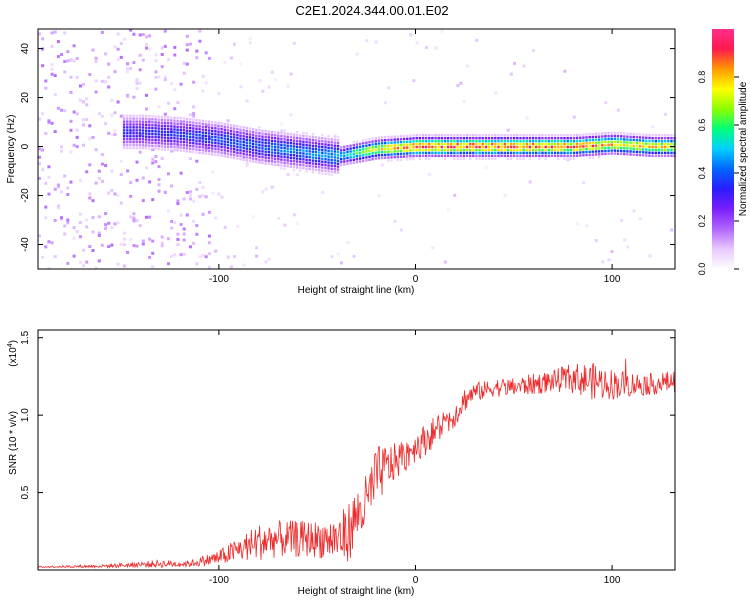 The image size is (750, 605). I want to click on colorbar-tick-label: 0.4, so click(702, 173).